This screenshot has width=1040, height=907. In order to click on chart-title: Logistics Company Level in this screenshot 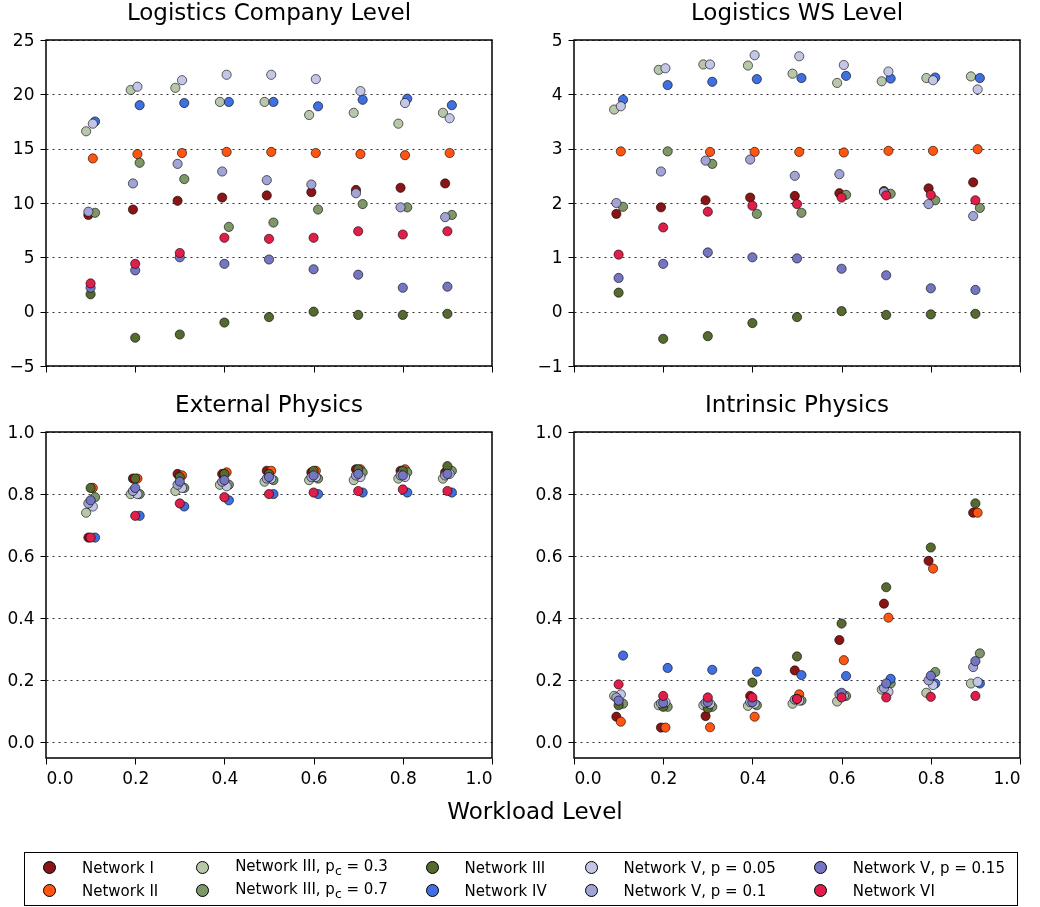, I will do `click(269, 12)`.